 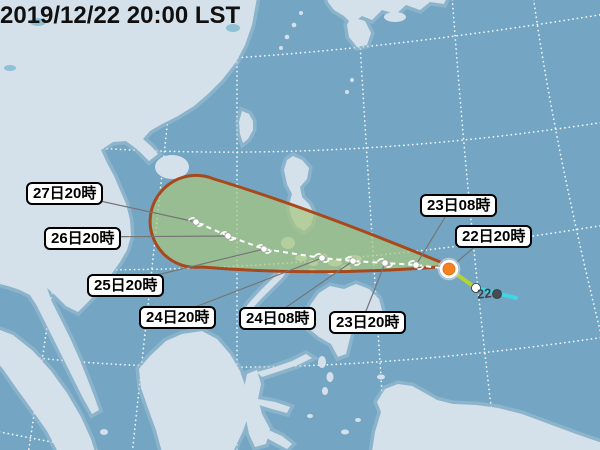 I want to click on forecast-time-label: 27日20時, so click(x=65, y=193).